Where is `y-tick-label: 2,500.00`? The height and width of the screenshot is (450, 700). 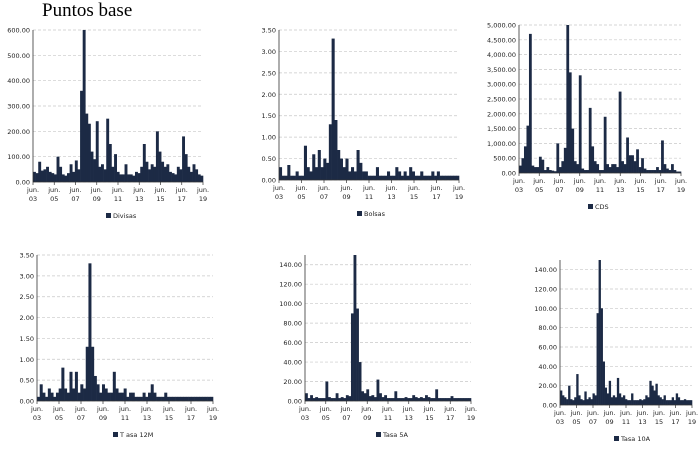 y-tick-label: 2,500.00 is located at coordinates (501, 100).